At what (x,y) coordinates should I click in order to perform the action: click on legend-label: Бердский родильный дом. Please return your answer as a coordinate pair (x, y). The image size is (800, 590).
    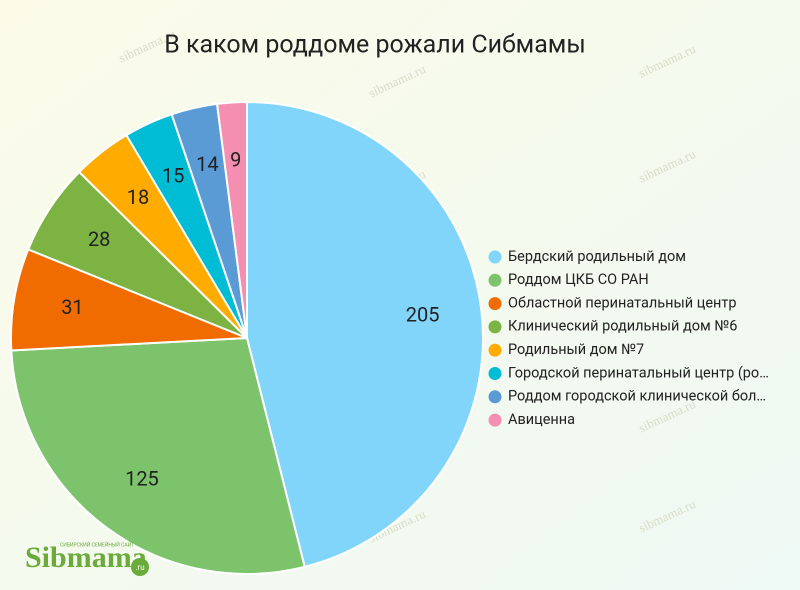
    Looking at the image, I should click on (597, 256).